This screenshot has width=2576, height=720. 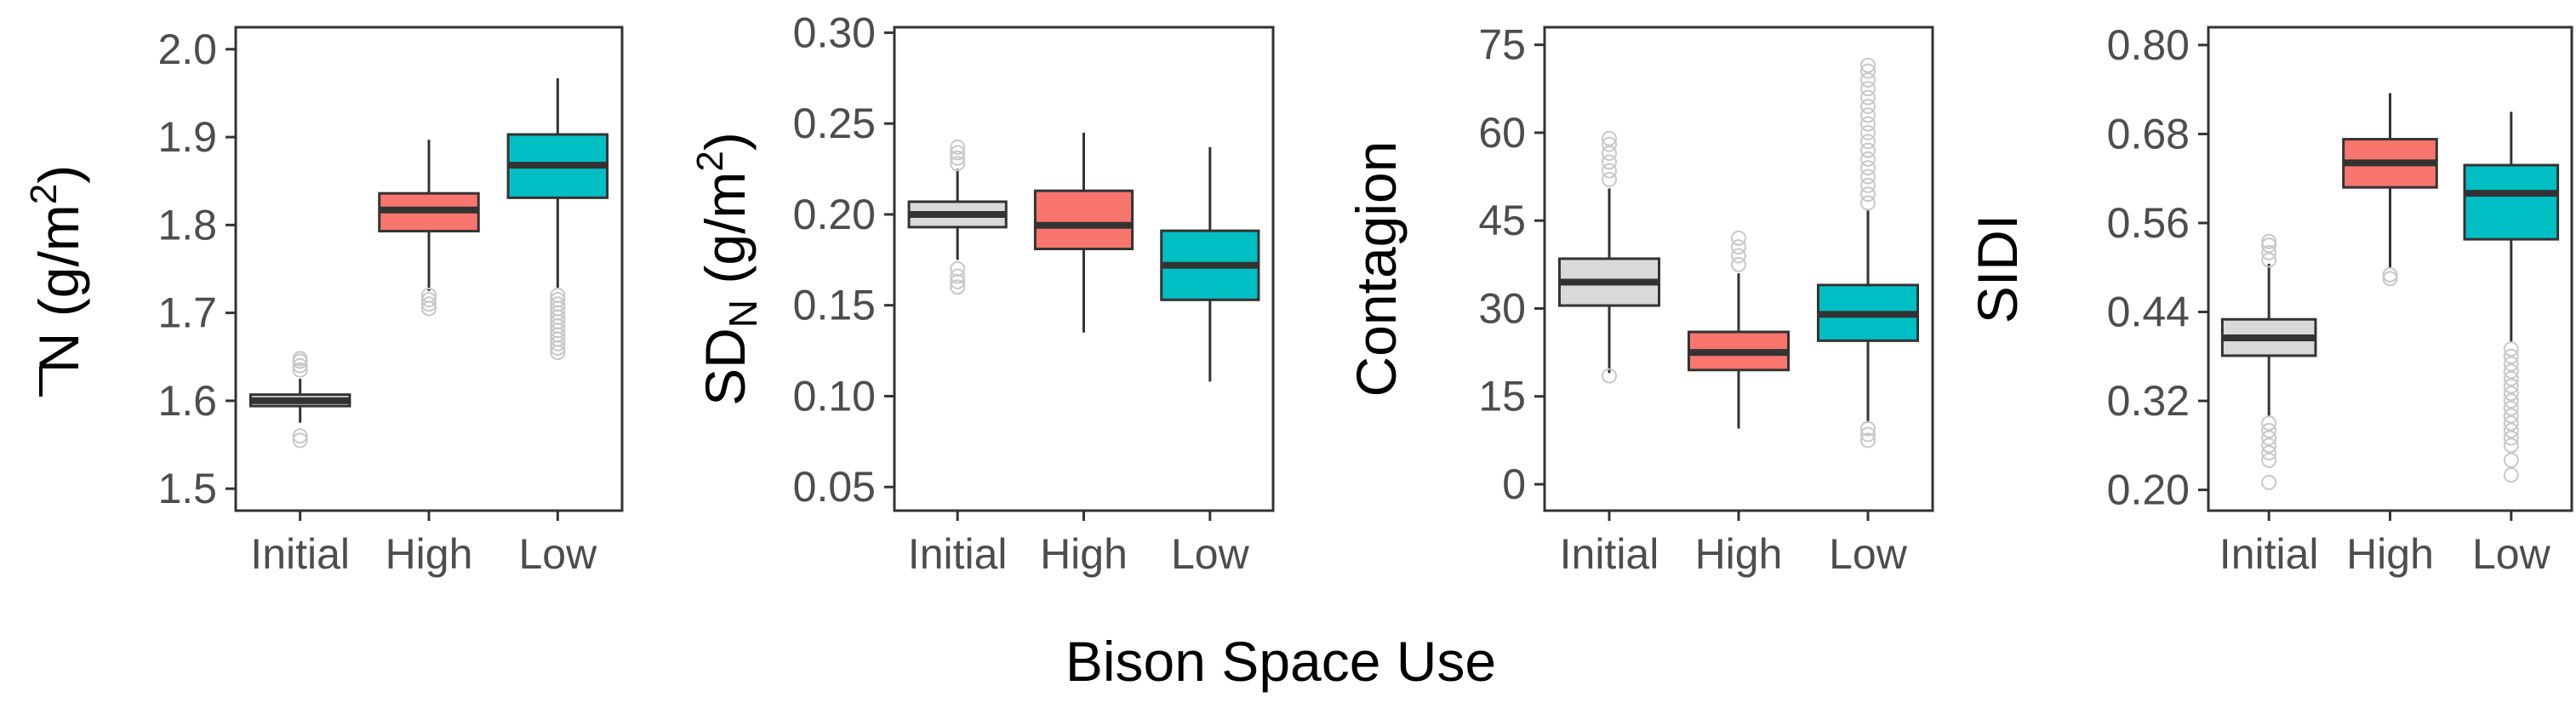 What do you see at coordinates (1502, 133) in the screenshot?
I see `y-tick-label: 60` at bounding box center [1502, 133].